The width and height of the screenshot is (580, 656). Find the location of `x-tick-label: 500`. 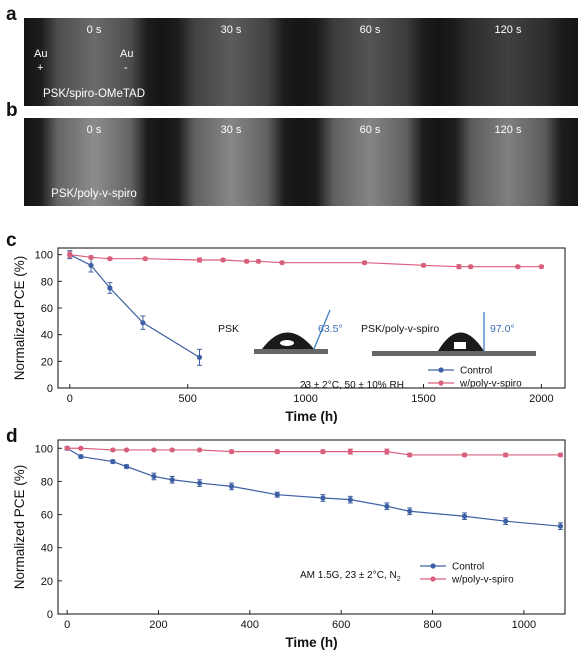

x-tick-label: 500 is located at coordinates (188, 399).